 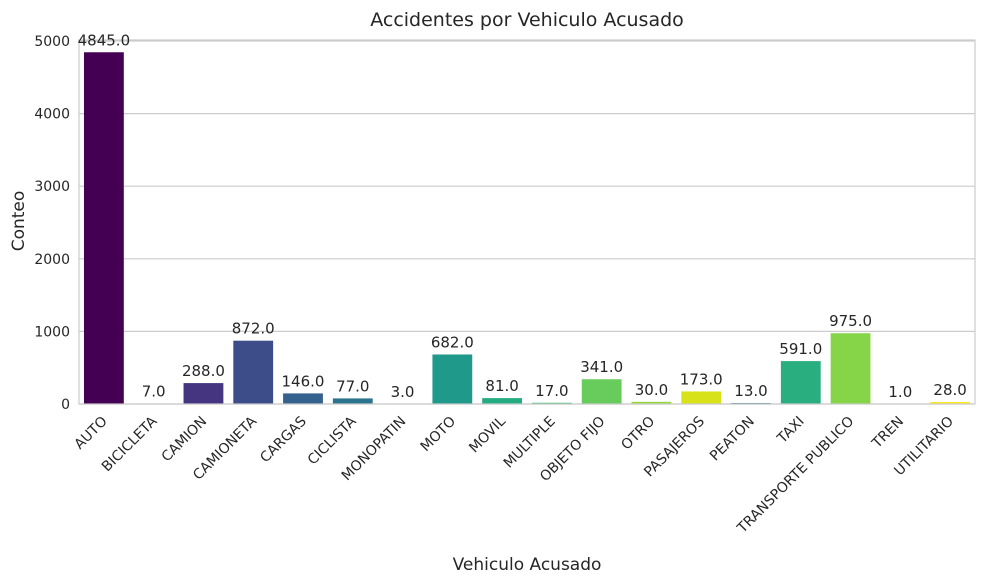 What do you see at coordinates (253, 372) in the screenshot?
I see `bar-camioneta` at bounding box center [253, 372].